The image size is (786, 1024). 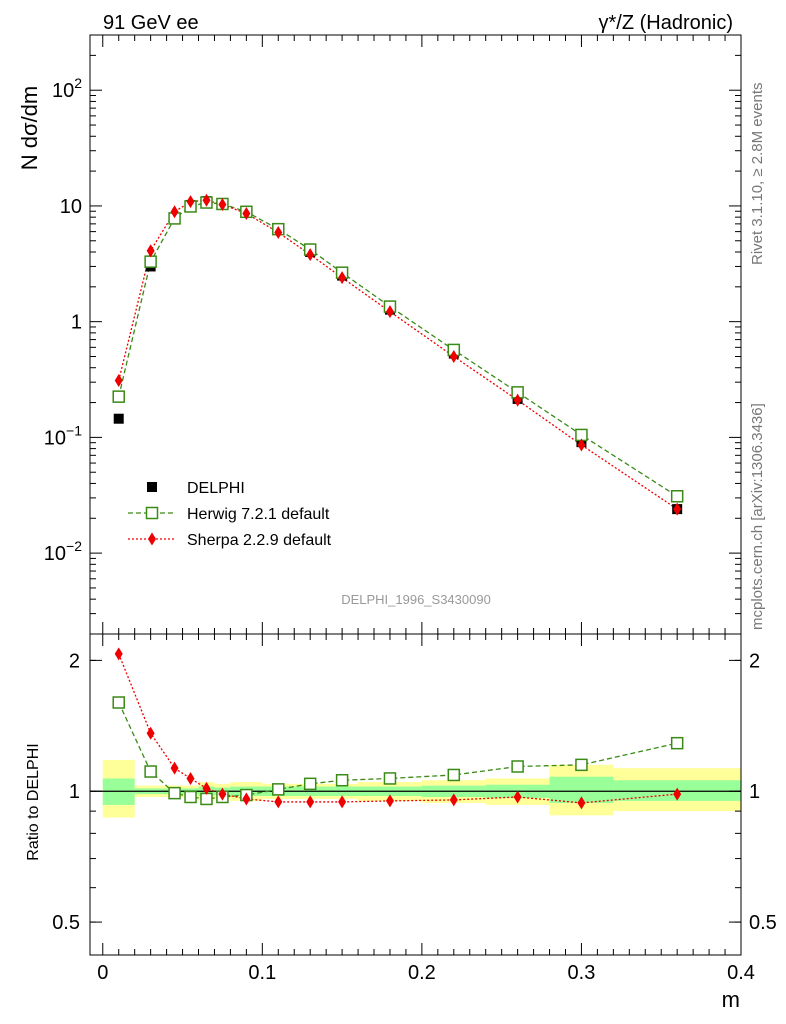 What do you see at coordinates (398, 728) in the screenshot?
I see `sherpa-ratio-line` at bounding box center [398, 728].